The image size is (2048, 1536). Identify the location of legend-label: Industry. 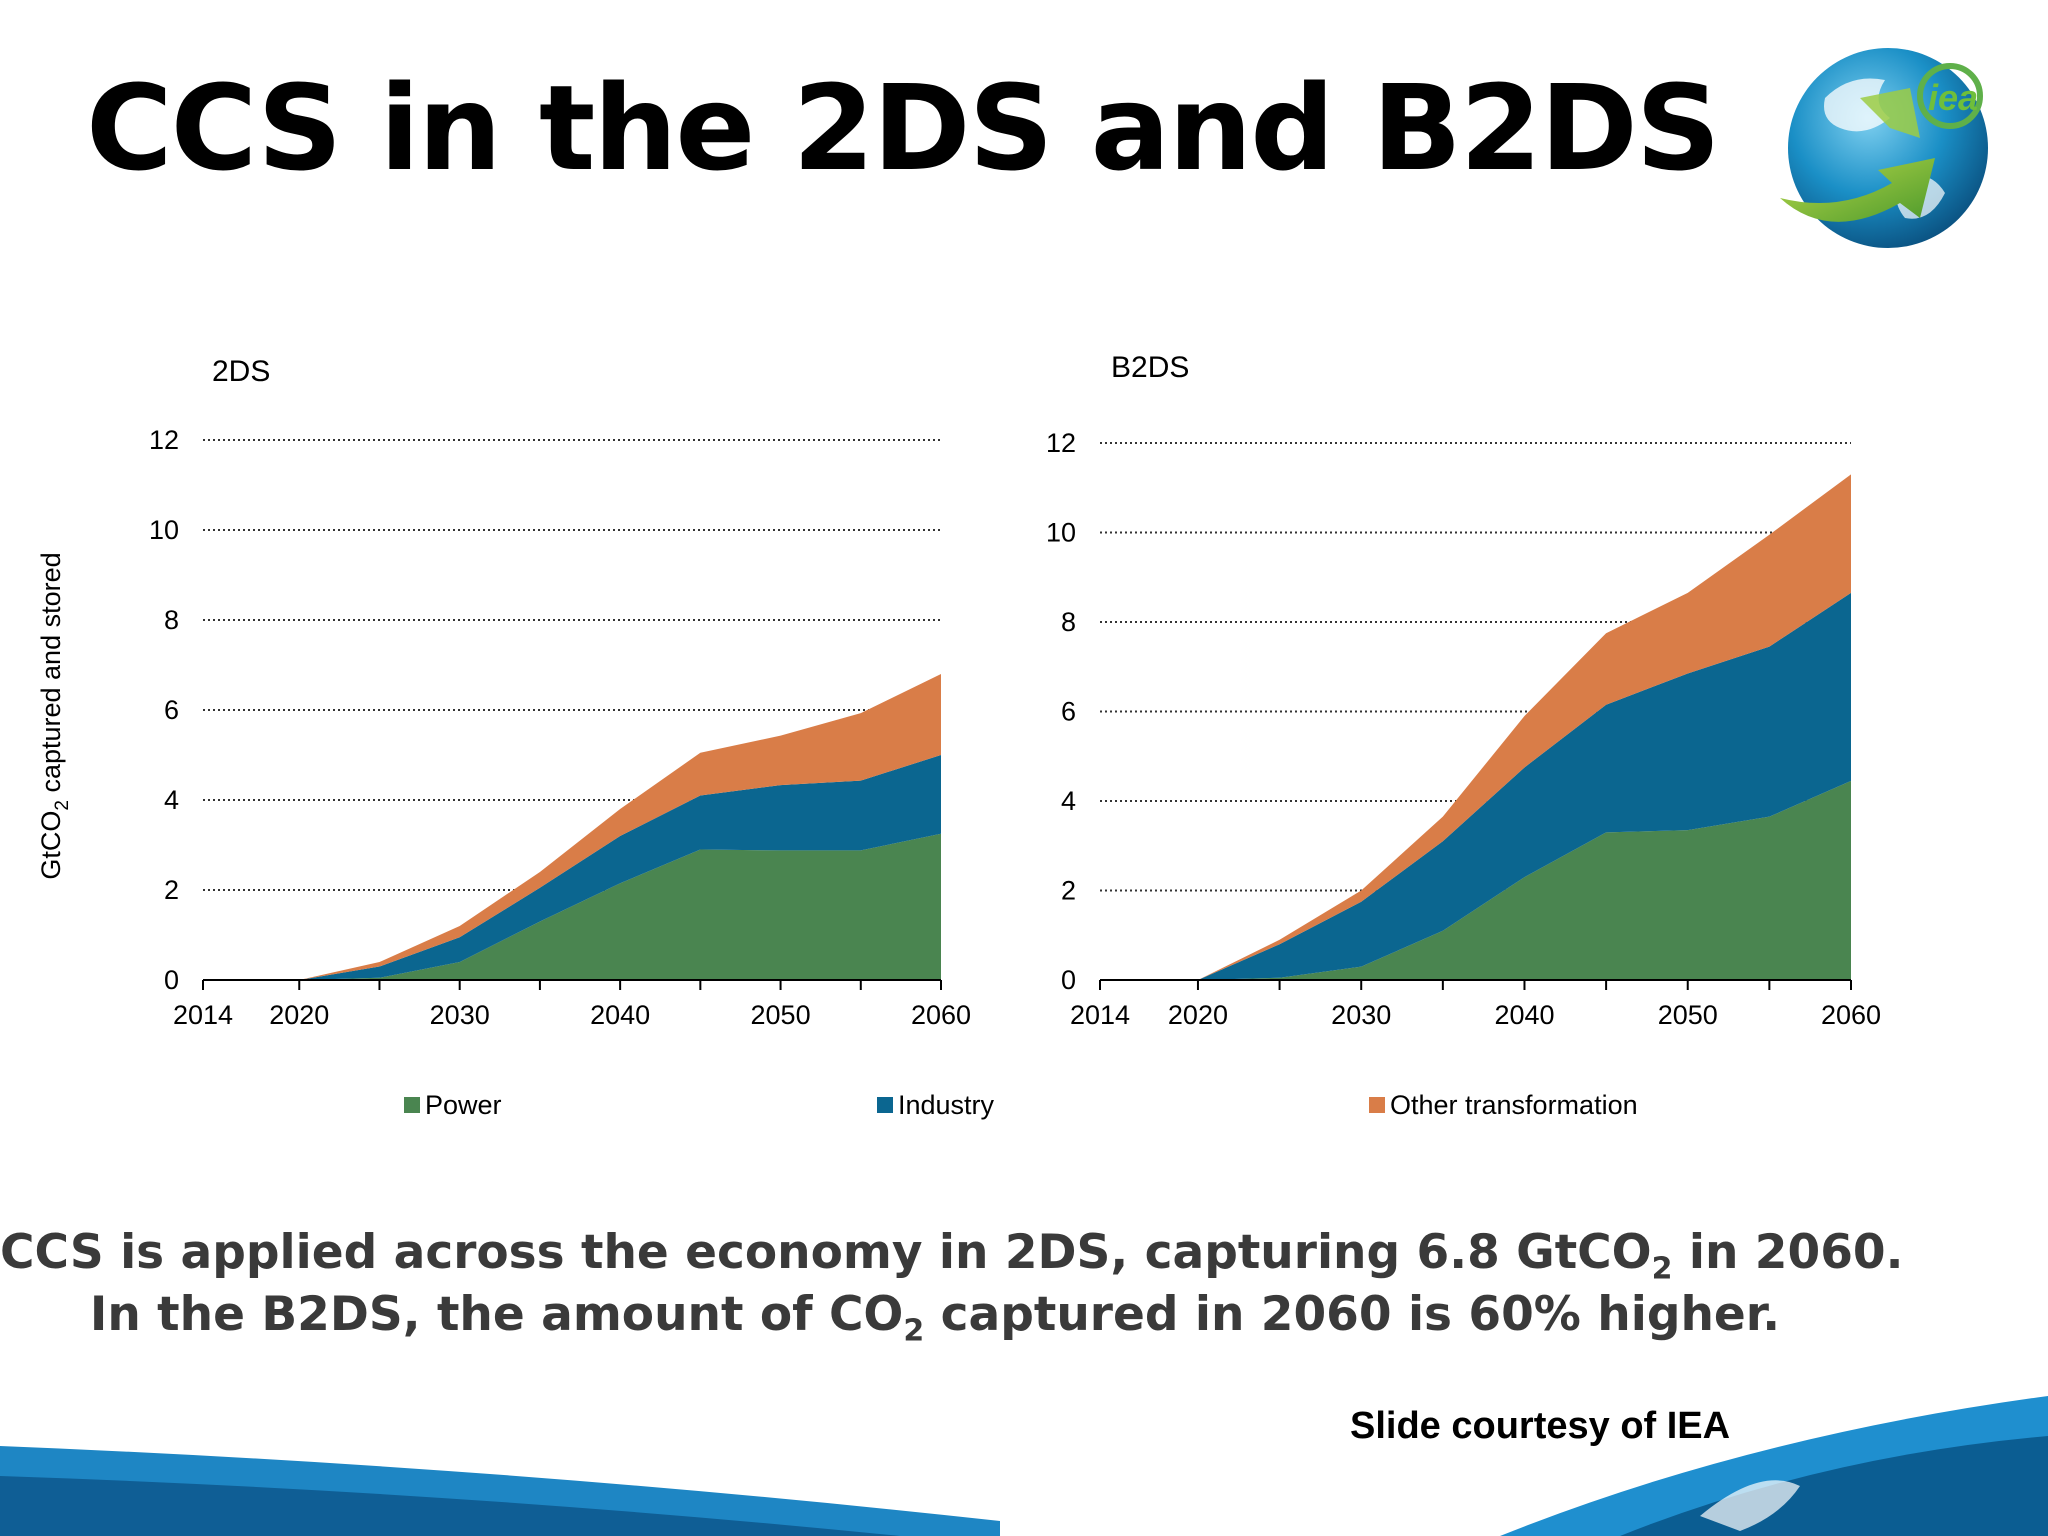
(946, 1105).